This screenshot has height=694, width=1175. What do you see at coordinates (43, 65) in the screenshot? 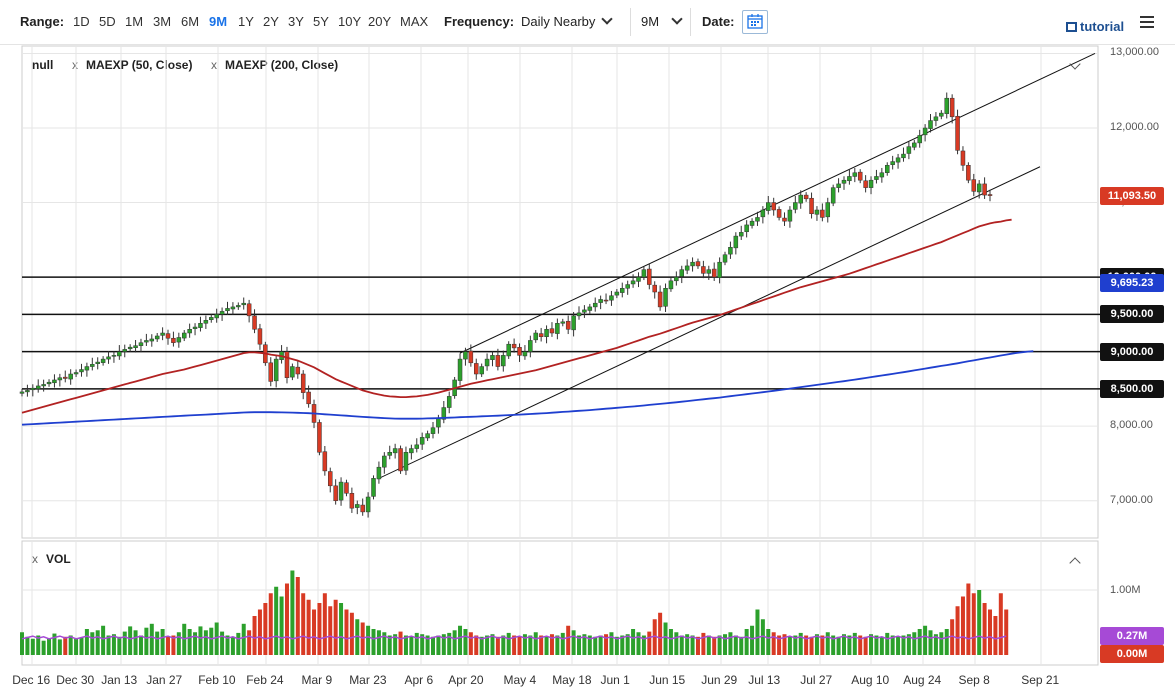
I see `symbol-legend: null` at bounding box center [43, 65].